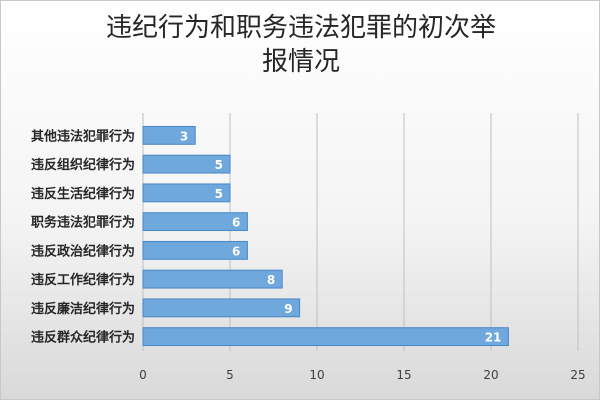  What do you see at coordinates (83, 309) in the screenshot?
I see `category-label: 违反廉洁纪律行为` at bounding box center [83, 309].